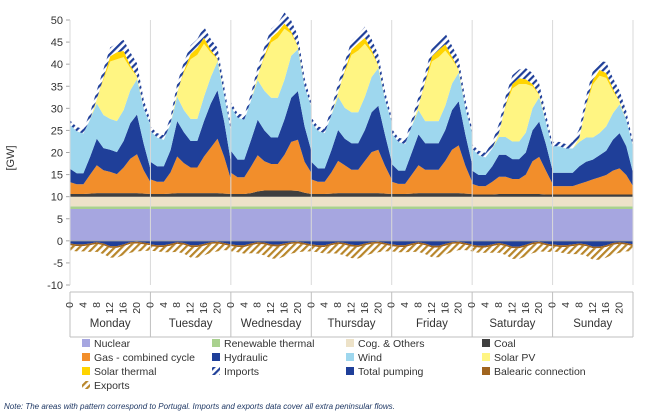  Describe the element at coordinates (271, 244) in the screenshot. I see `area-balearic-connection-wednesday` at that location.